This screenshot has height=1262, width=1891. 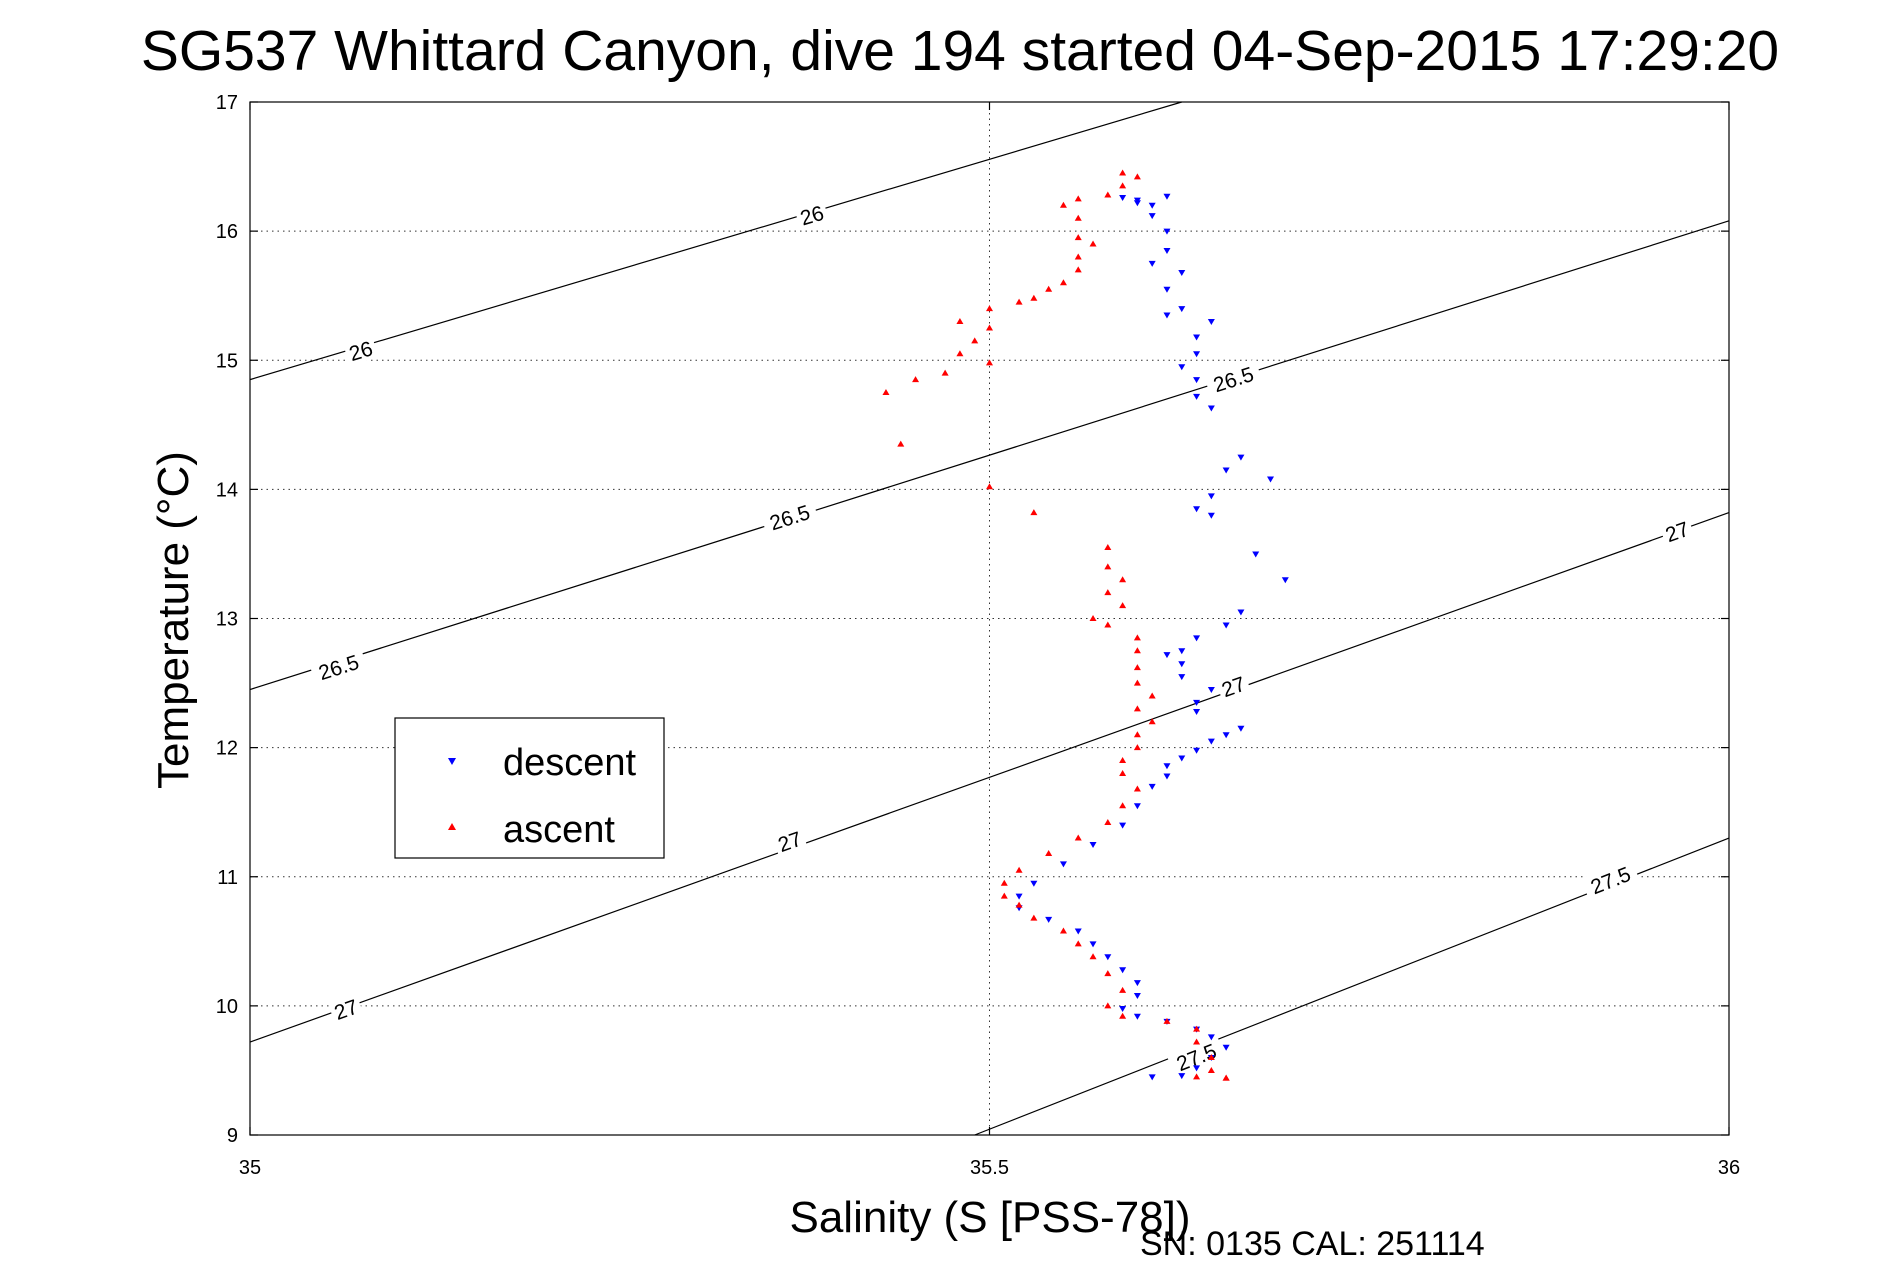 I want to click on legend-ascent-marker-icon, so click(x=452, y=826).